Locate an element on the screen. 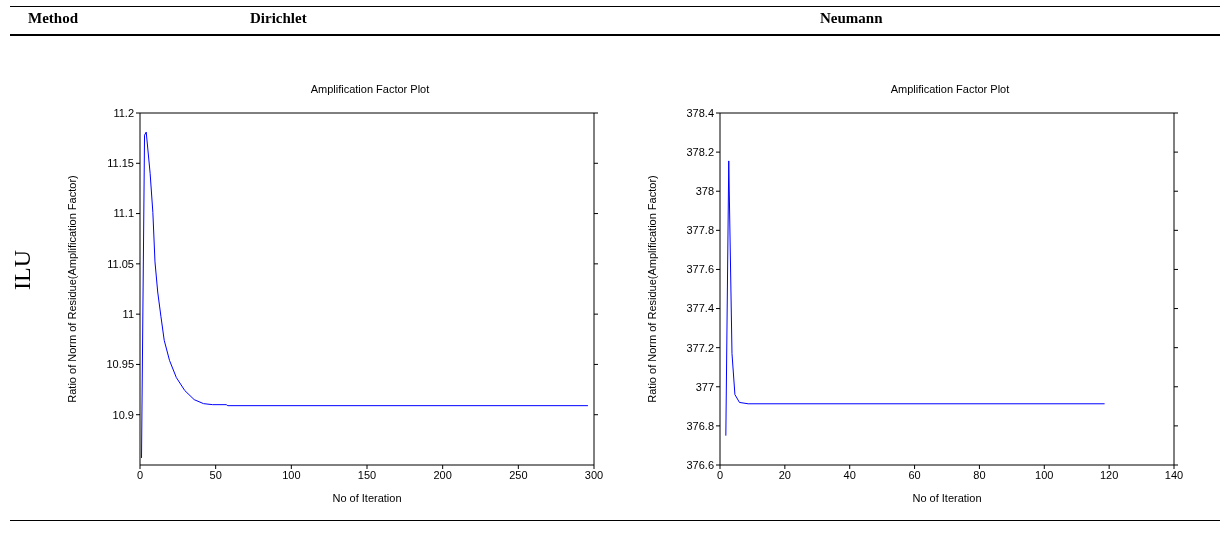 The height and width of the screenshot is (535, 1230). text: Method is located at coordinates (53, 18).